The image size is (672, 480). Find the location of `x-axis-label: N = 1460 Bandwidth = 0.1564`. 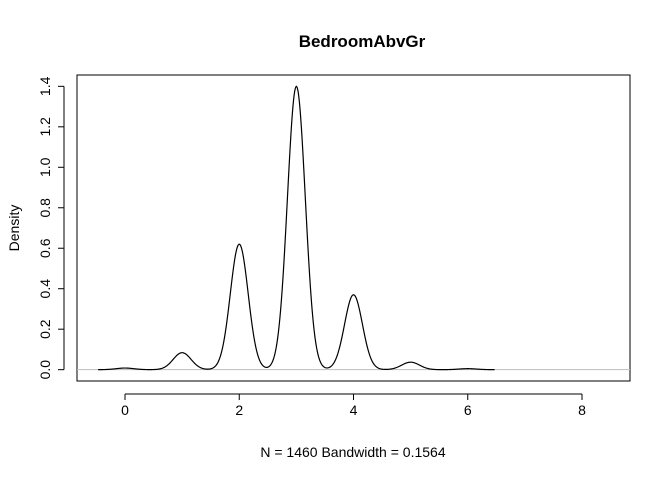

x-axis-label: N = 1460 Bandwidth = 0.1564 is located at coordinates (352, 452).